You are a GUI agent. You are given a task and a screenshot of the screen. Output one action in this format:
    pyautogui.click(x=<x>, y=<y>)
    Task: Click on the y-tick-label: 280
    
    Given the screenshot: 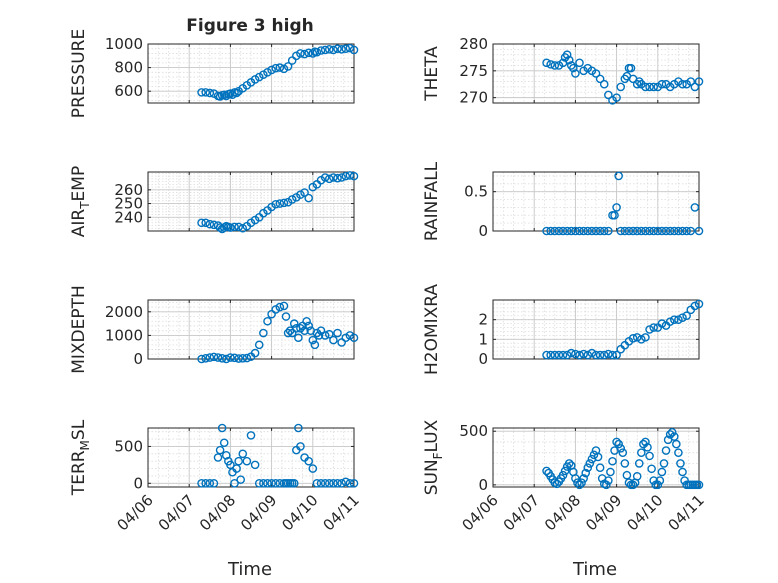 What is the action you would take?
    pyautogui.click(x=473, y=44)
    